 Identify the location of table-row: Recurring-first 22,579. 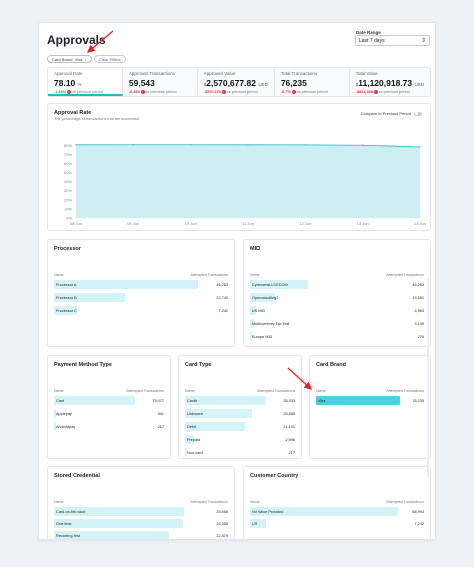
(141, 535).